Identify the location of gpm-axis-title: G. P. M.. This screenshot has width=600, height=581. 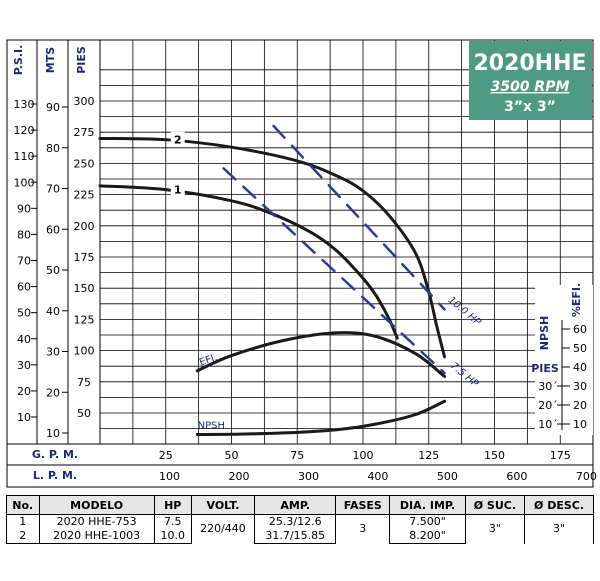
(55, 454).